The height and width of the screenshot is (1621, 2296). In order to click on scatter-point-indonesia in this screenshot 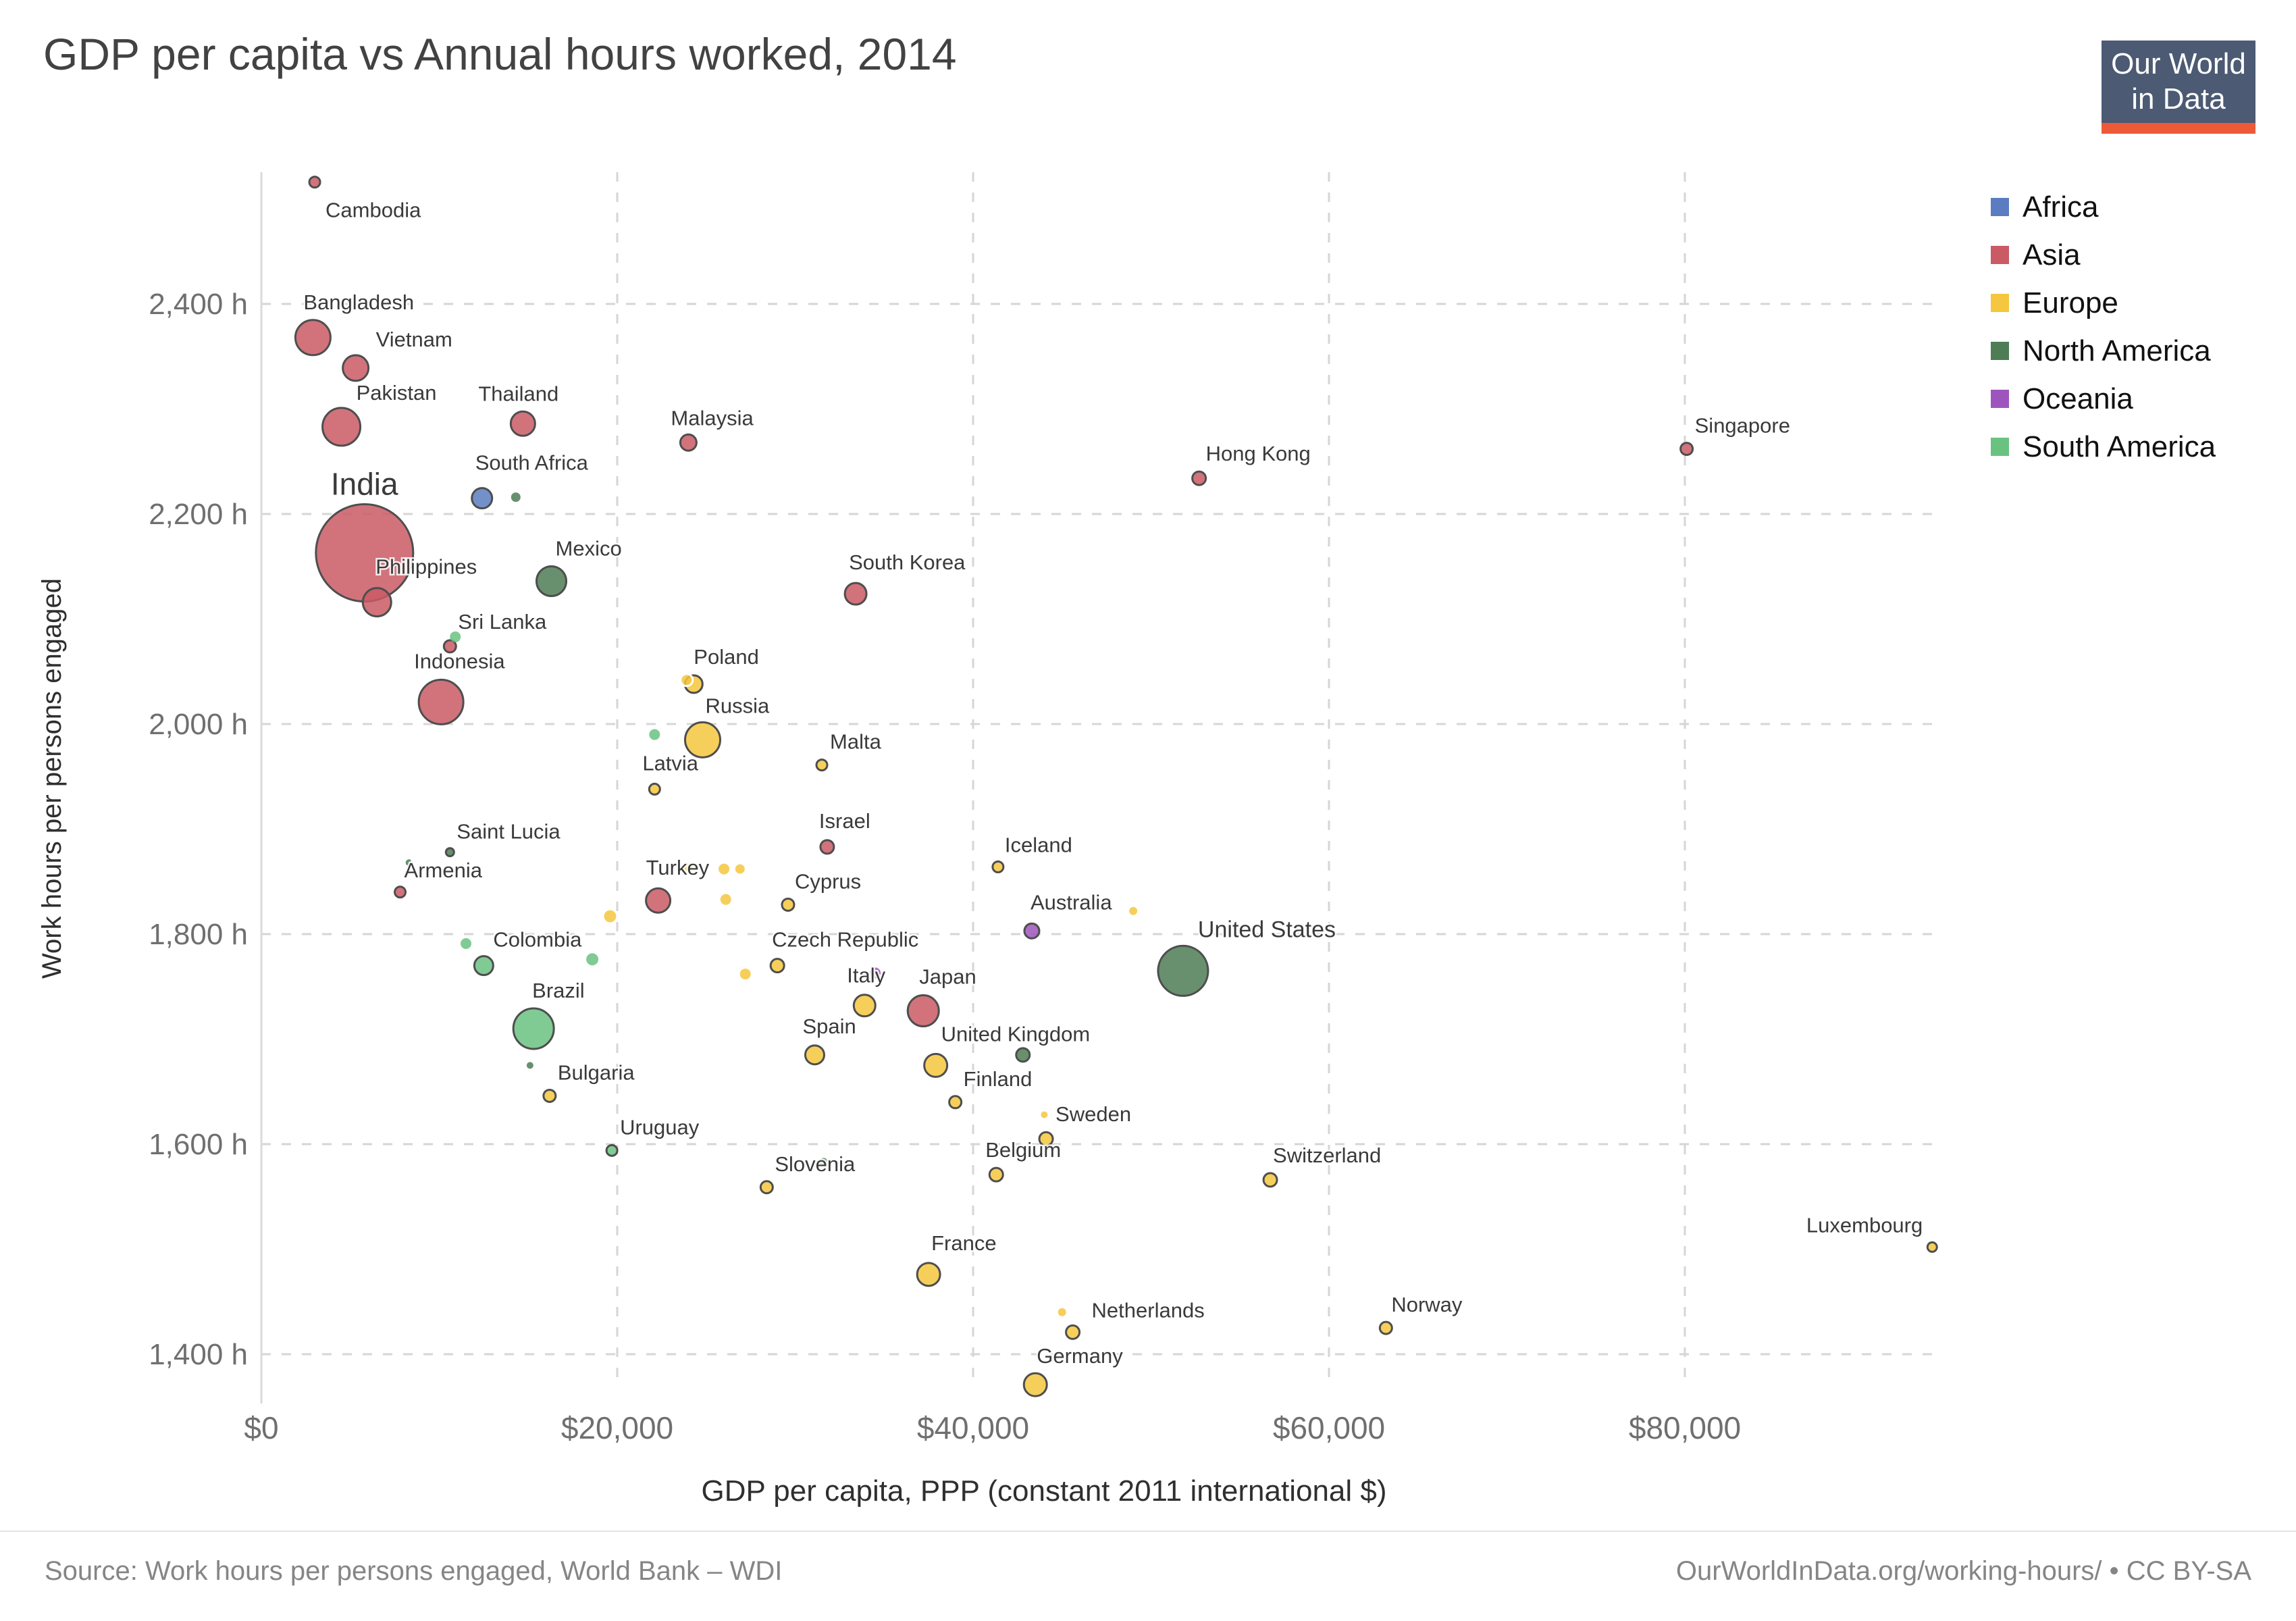, I will do `click(441, 701)`.